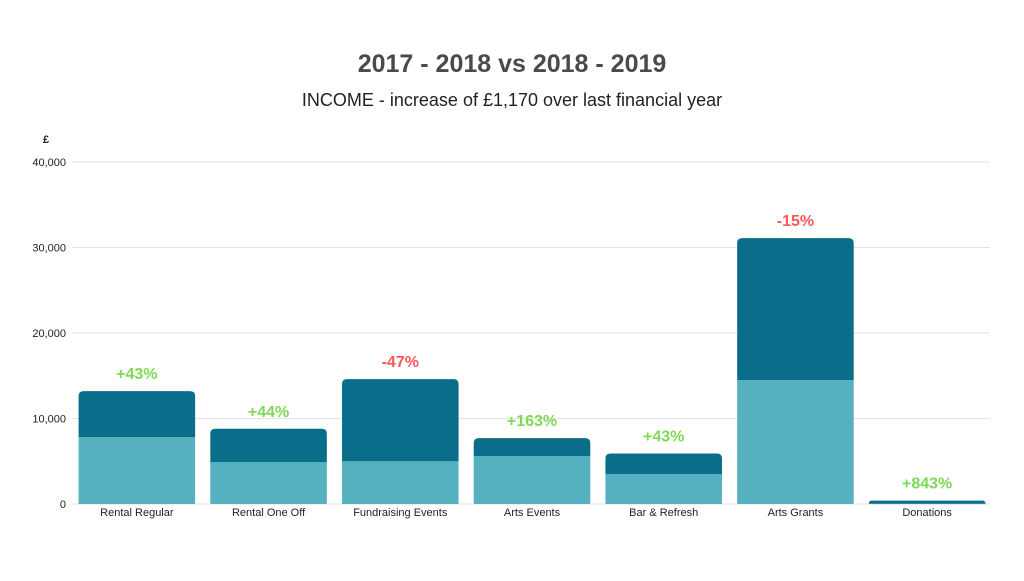 This screenshot has width=1024, height=581. I want to click on x-tick-label: Rental One Off, so click(269, 513).